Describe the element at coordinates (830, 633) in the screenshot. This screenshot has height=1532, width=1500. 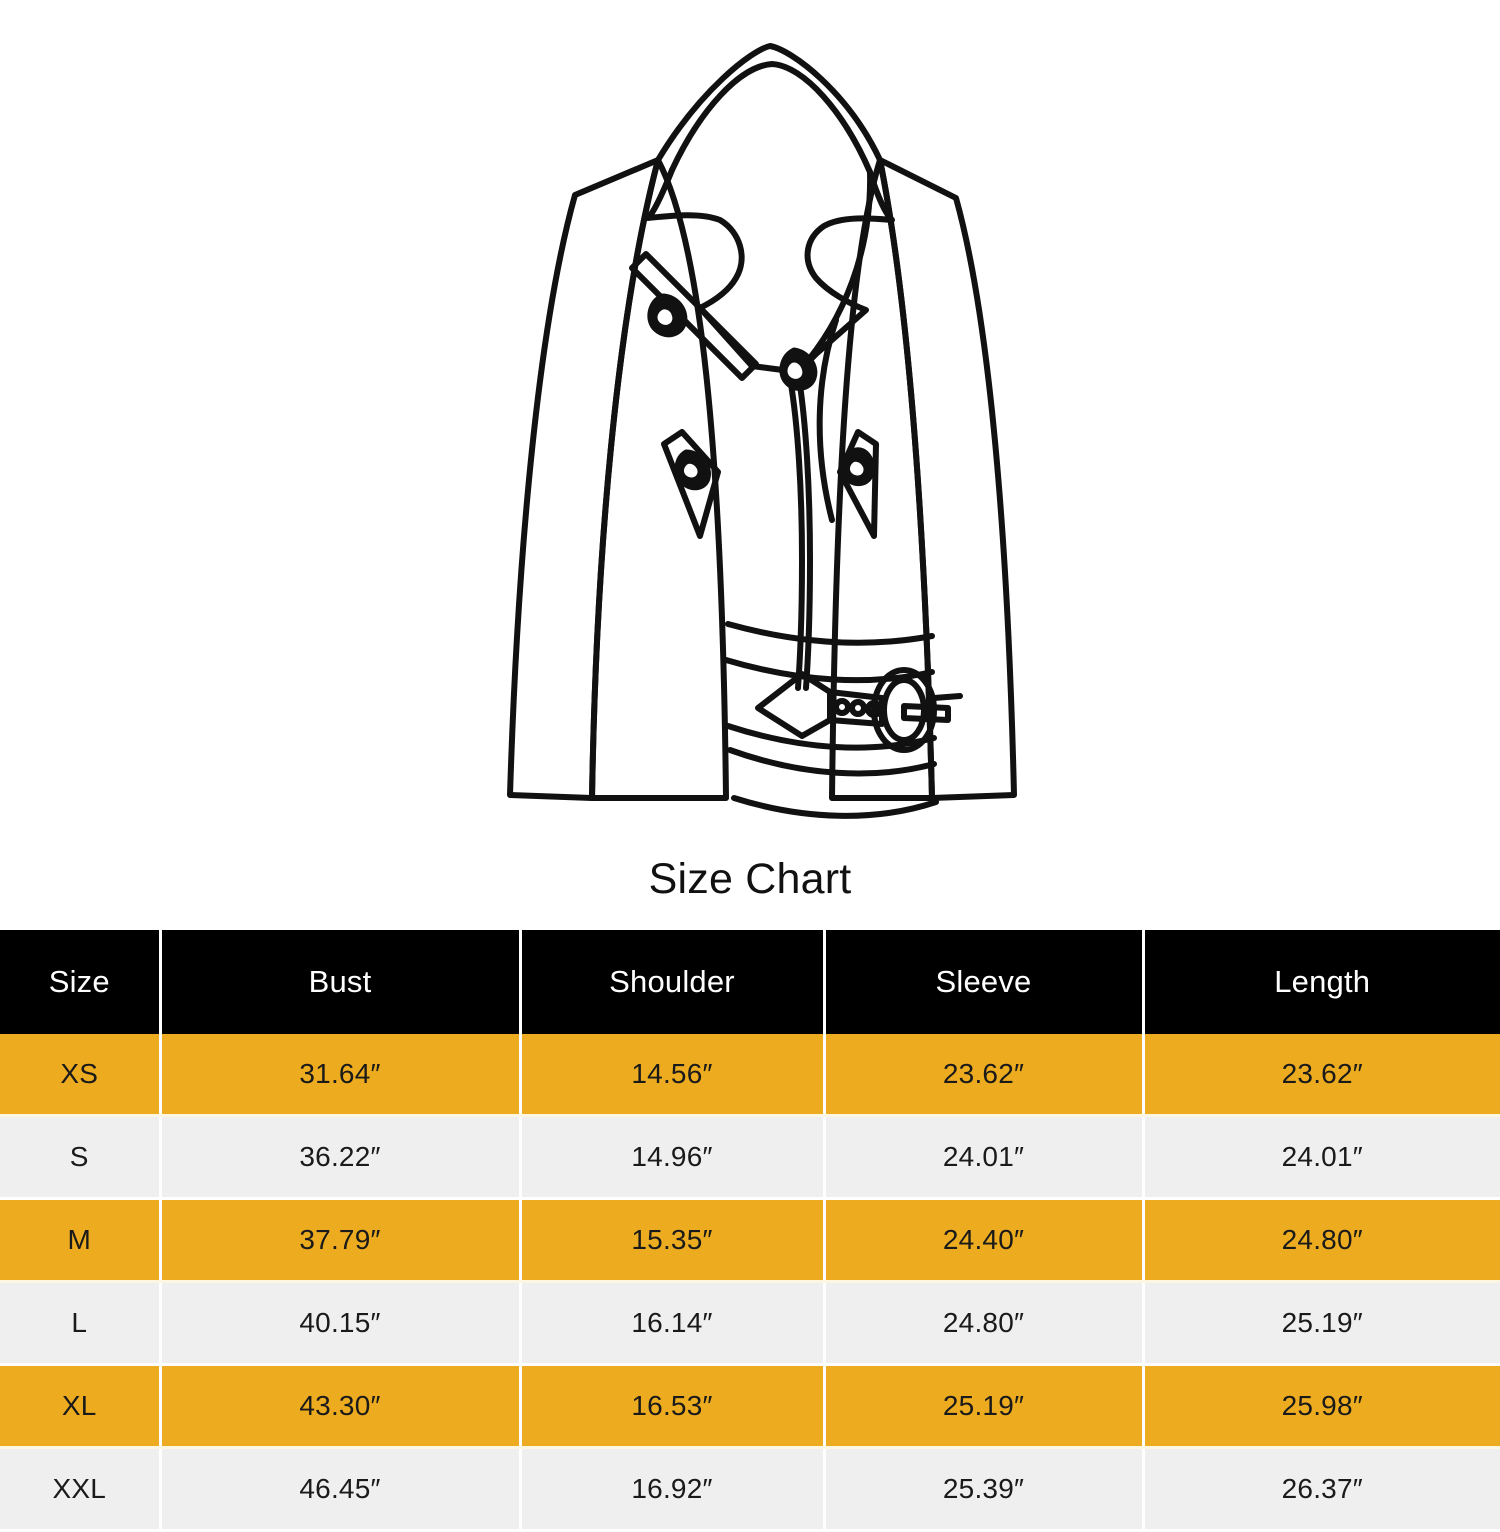
I see `waist-upper-line-path` at that location.